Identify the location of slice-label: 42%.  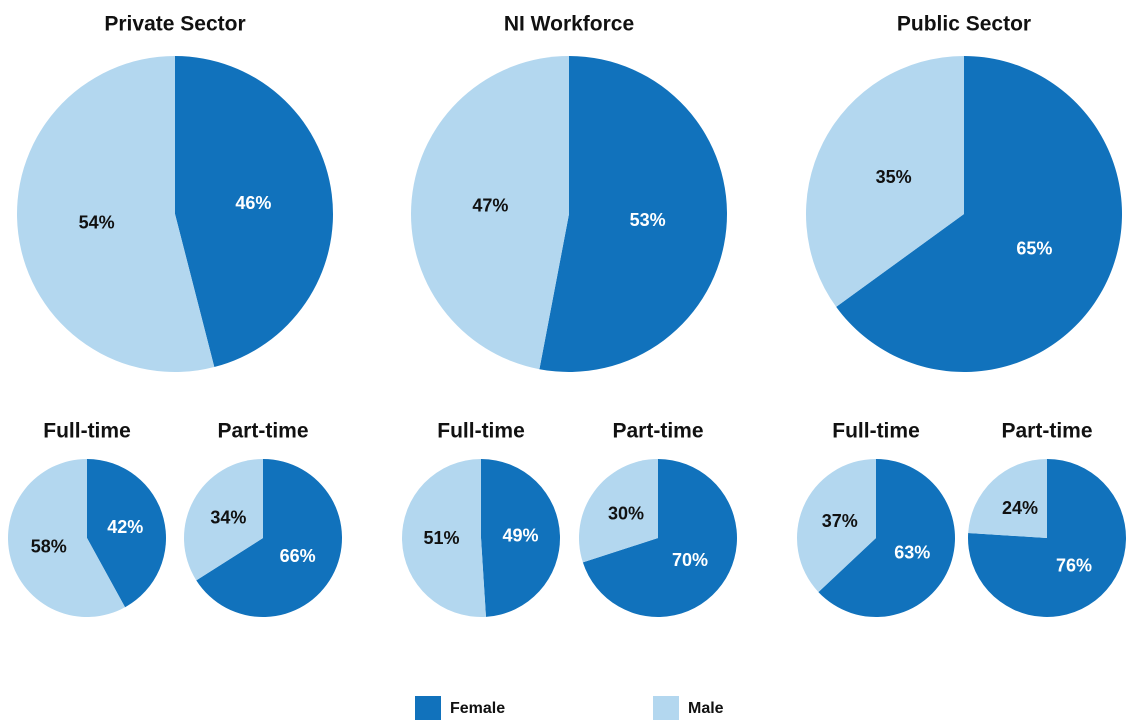
(125, 527).